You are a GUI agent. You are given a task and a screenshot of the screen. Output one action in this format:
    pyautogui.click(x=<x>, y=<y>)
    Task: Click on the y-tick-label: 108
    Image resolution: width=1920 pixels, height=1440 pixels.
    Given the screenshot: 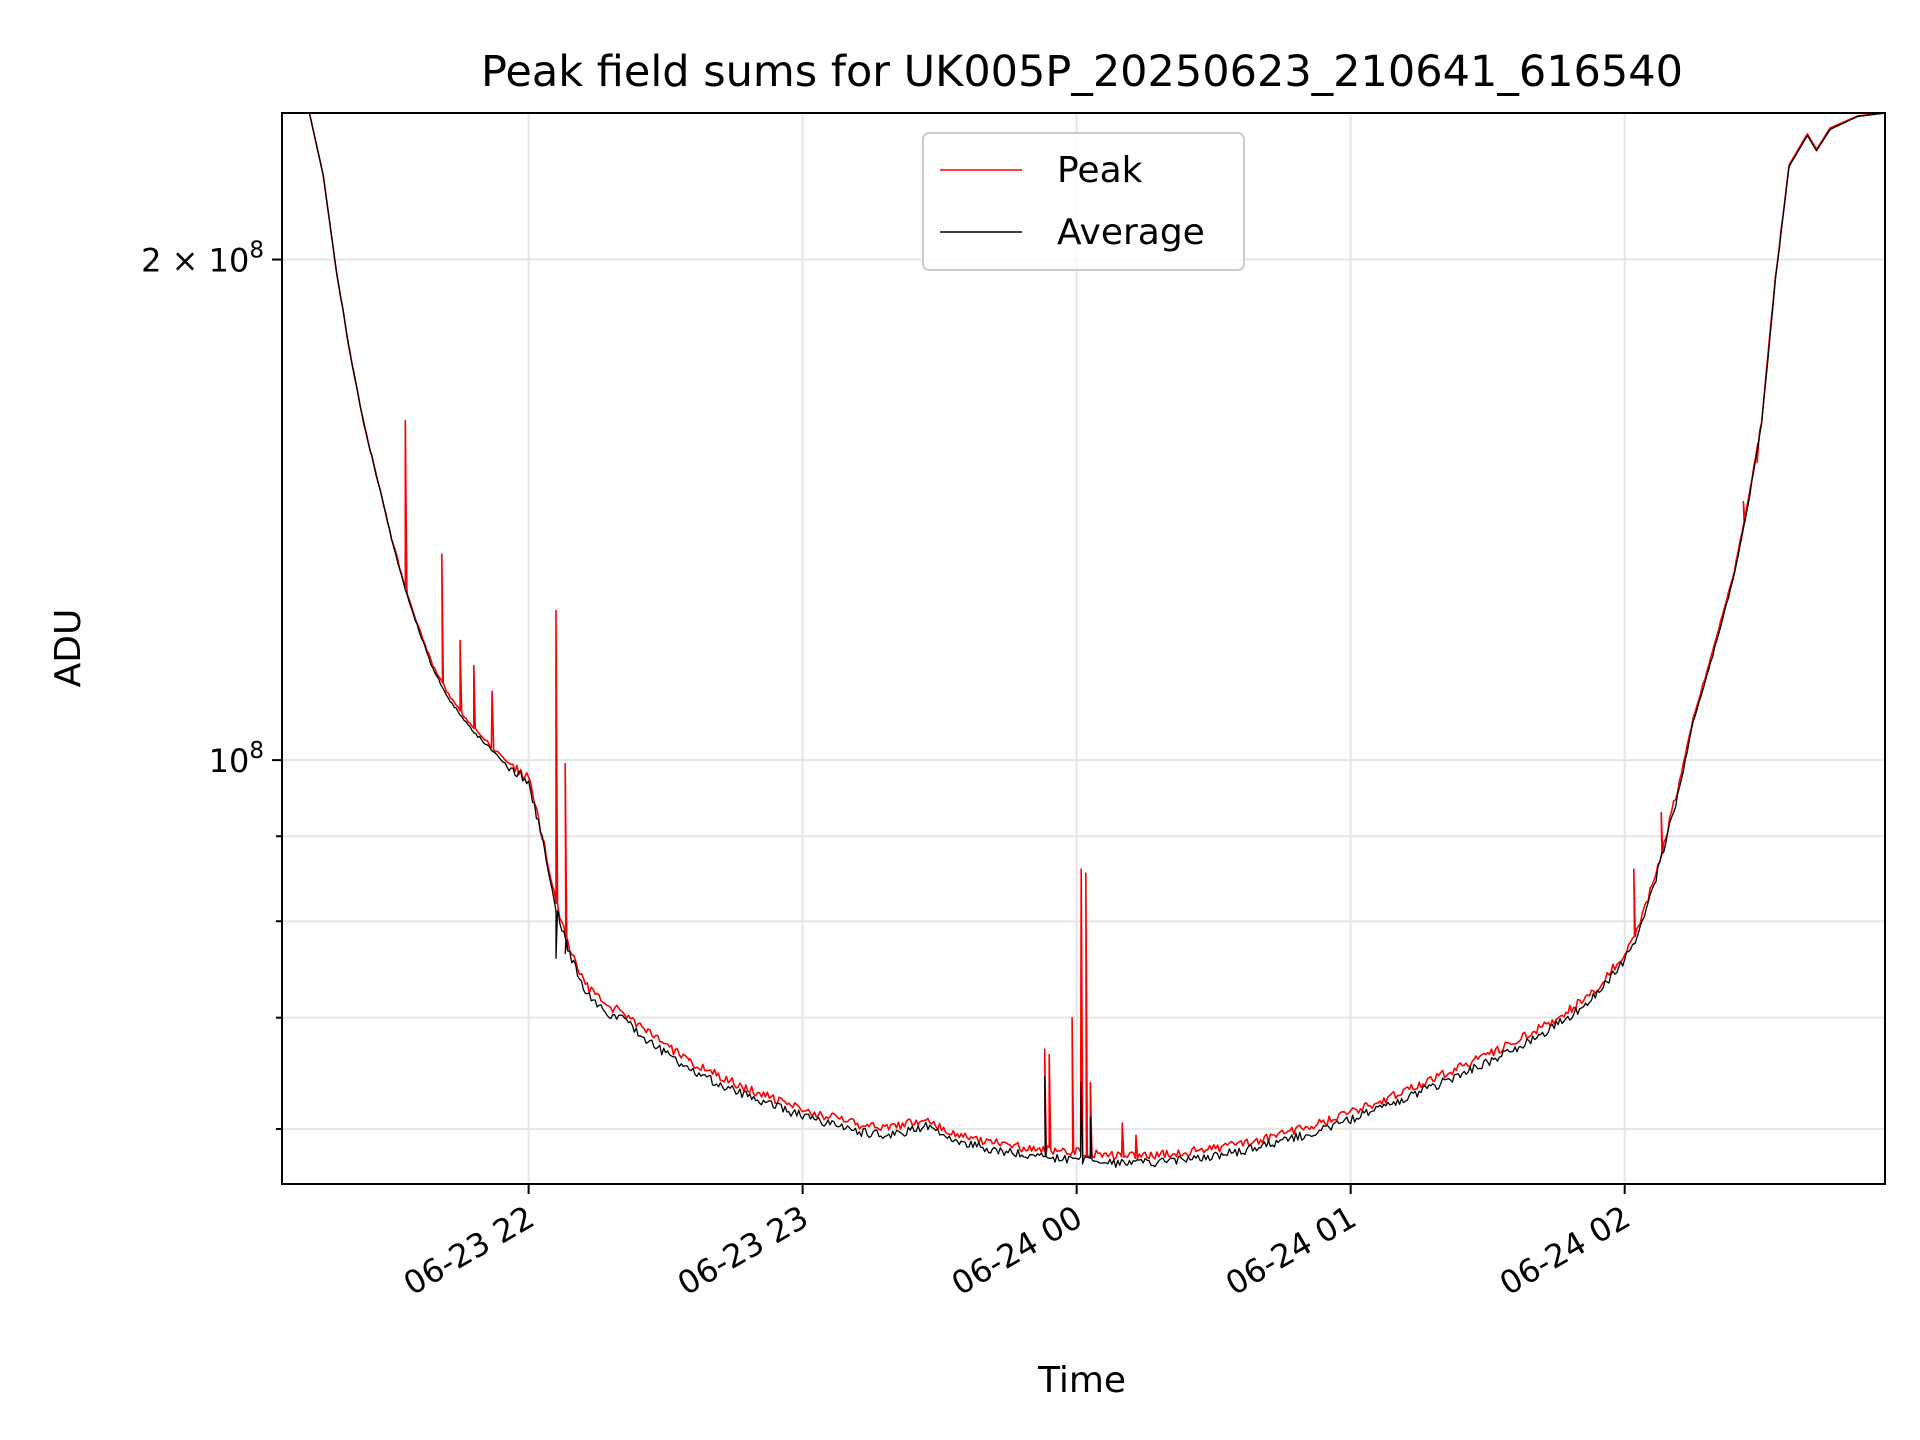 What is the action you would take?
    pyautogui.click(x=236, y=759)
    